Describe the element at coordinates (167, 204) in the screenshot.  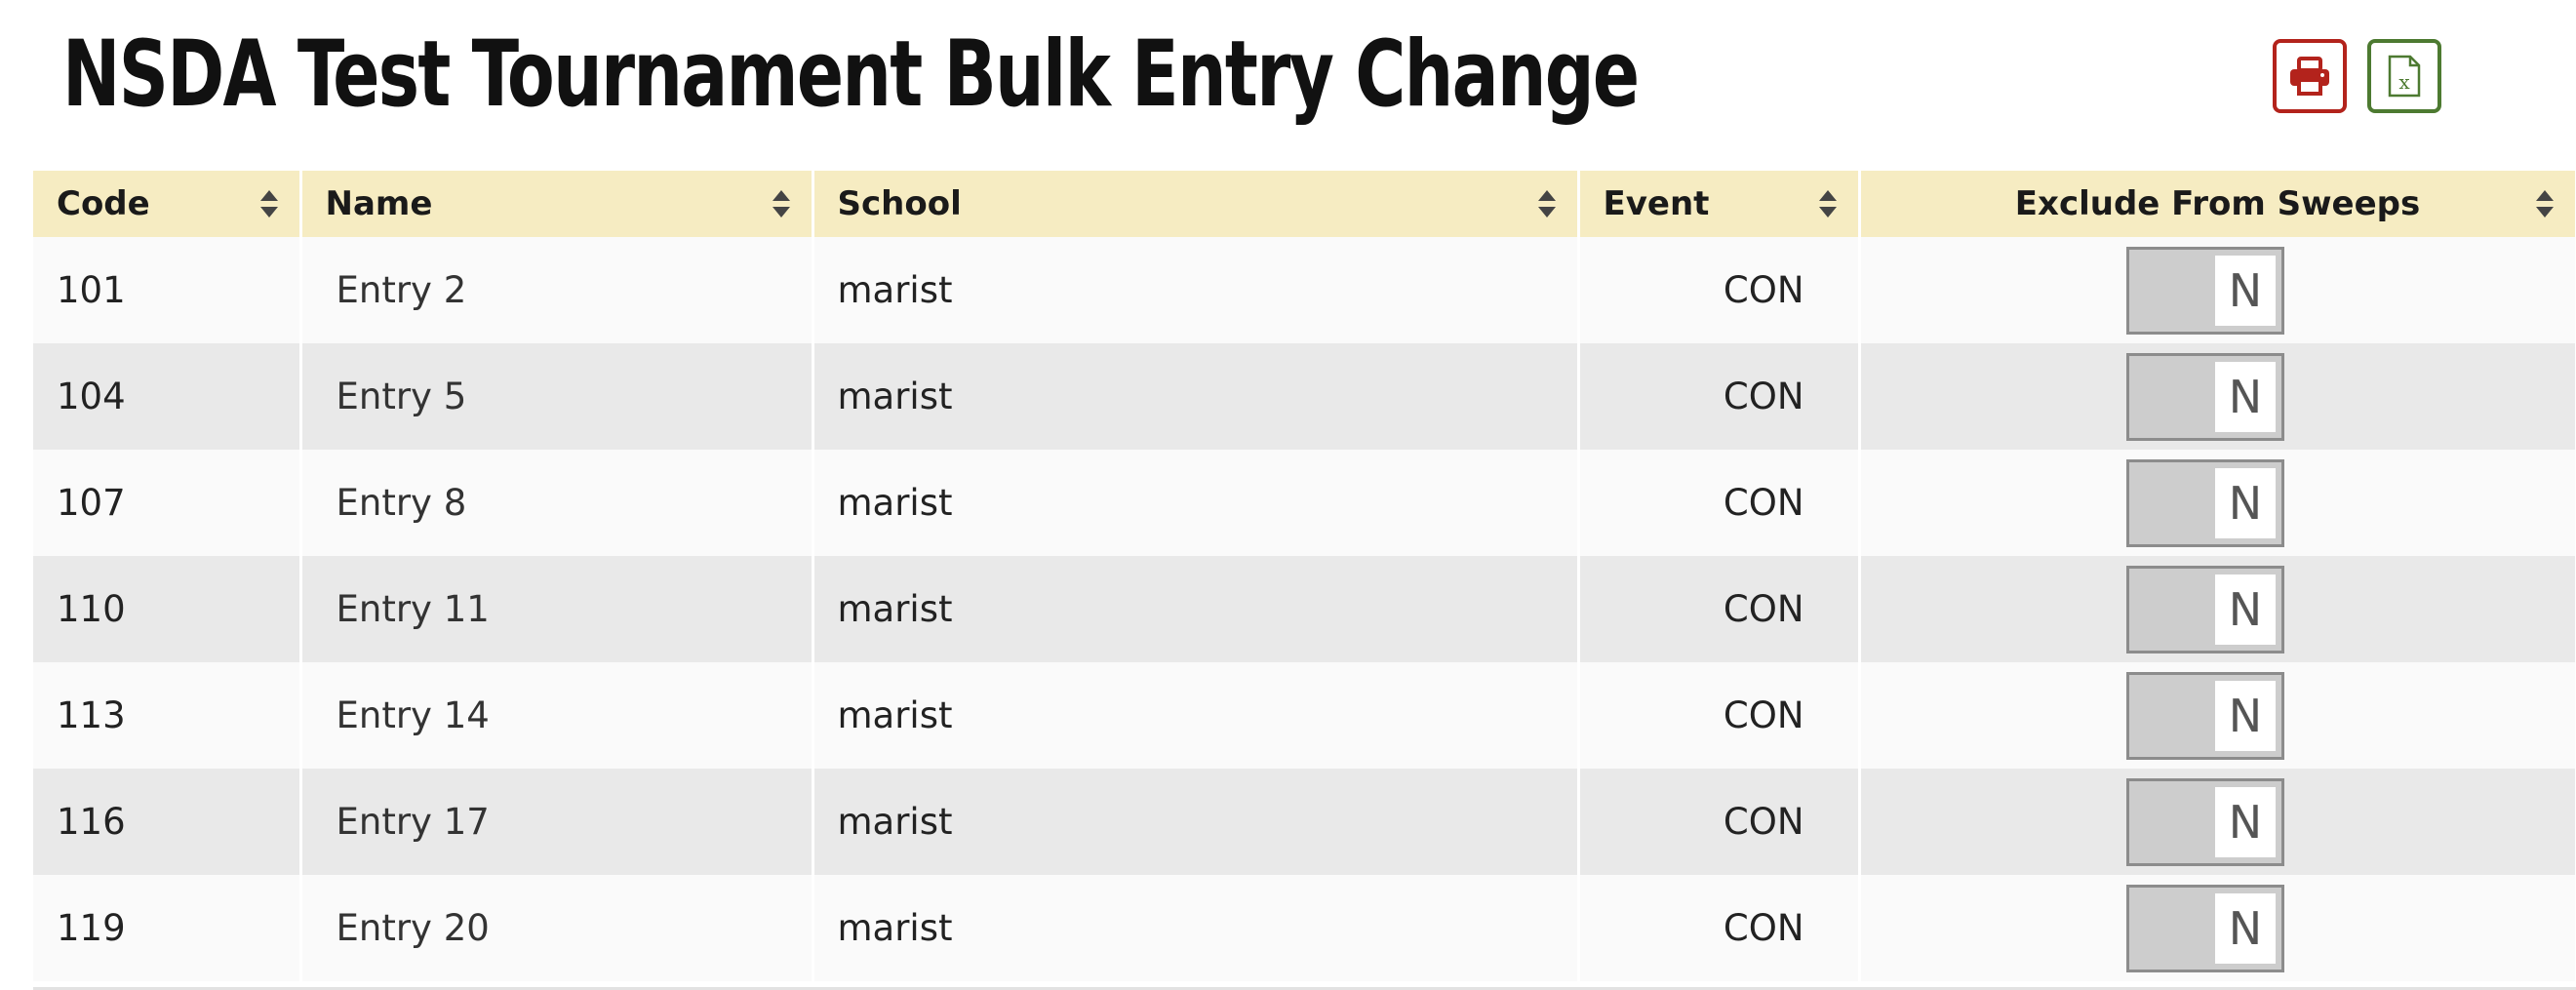
I see `column-header-code: Code` at that location.